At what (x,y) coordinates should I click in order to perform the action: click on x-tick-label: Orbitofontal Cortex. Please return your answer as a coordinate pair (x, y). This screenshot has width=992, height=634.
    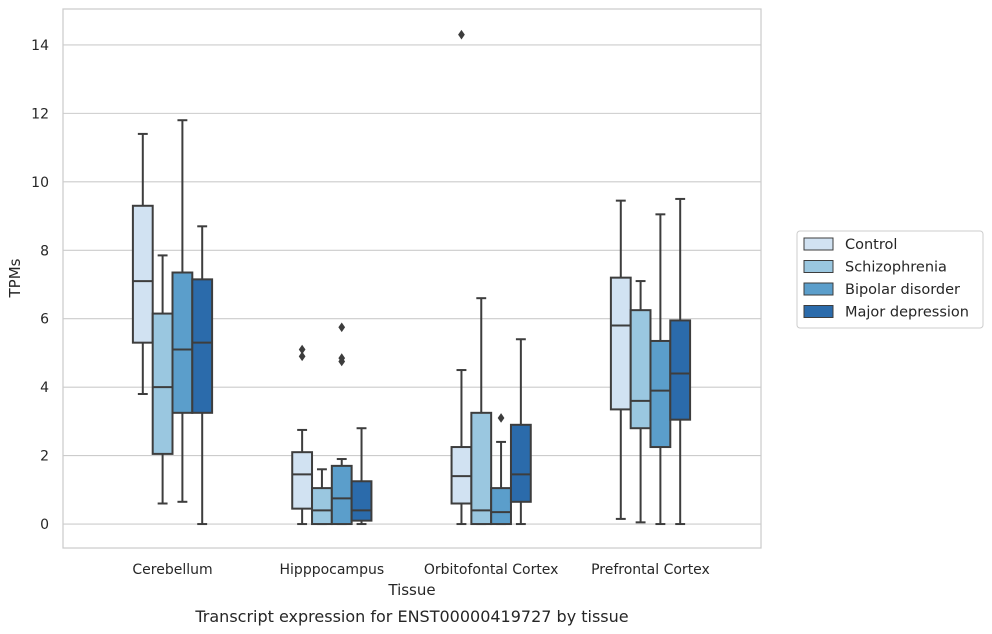
    Looking at the image, I should click on (491, 570).